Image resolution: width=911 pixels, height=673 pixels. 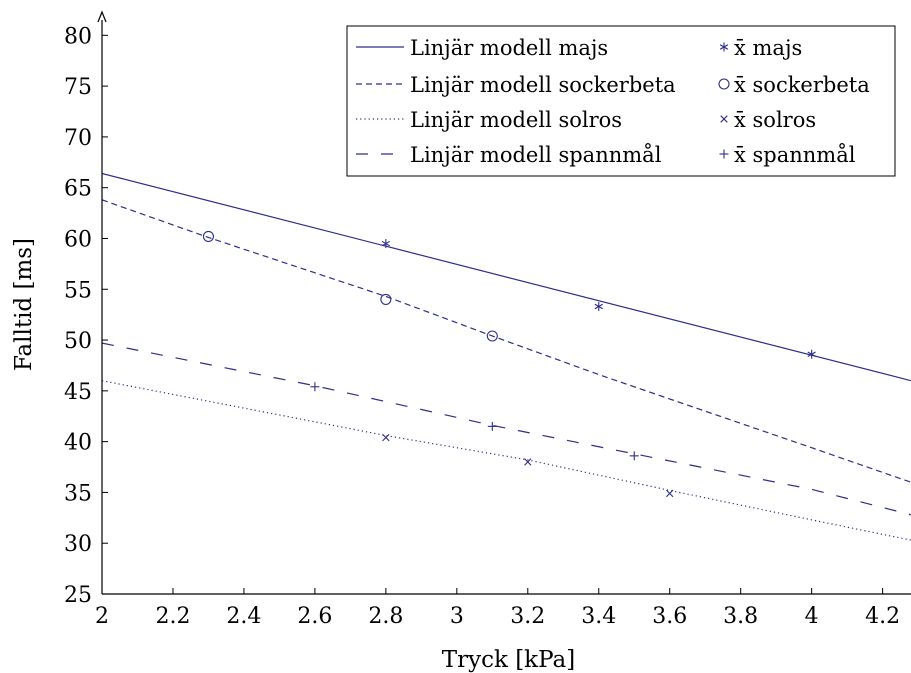 What do you see at coordinates (86, 316) in the screenshot?
I see `y-axis-ticks: 25 30 35 40 45 50 55 60 65 70 75 80` at bounding box center [86, 316].